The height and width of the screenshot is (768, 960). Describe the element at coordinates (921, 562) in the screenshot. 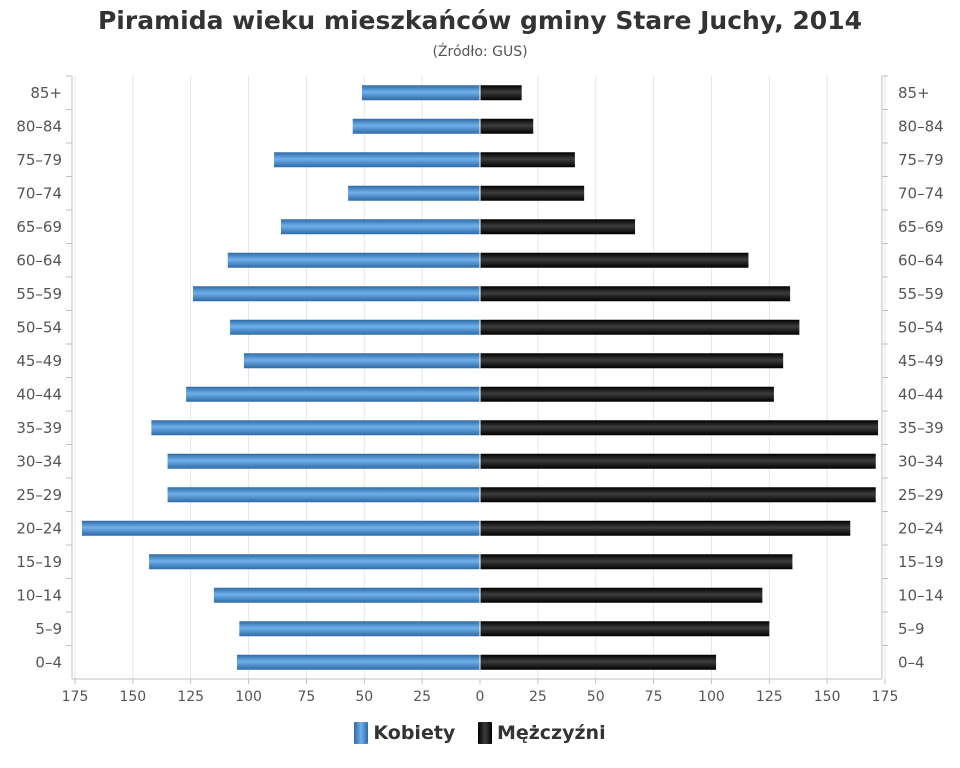

I see `category-label-right: 15–19` at that location.